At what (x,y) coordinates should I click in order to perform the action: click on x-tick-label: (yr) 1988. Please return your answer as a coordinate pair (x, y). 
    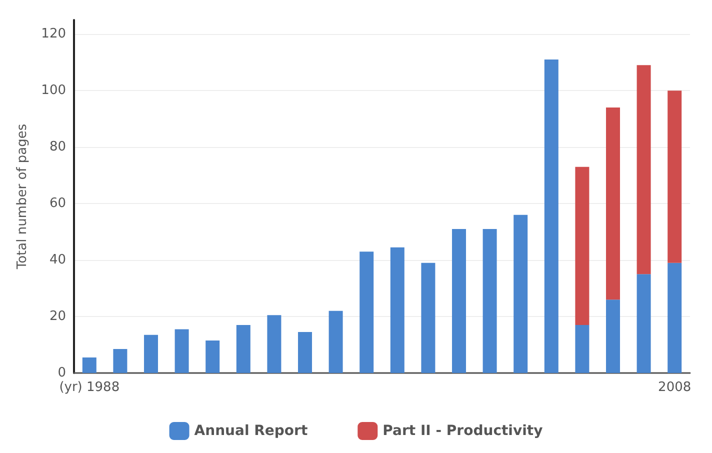
    Looking at the image, I should click on (89, 387).